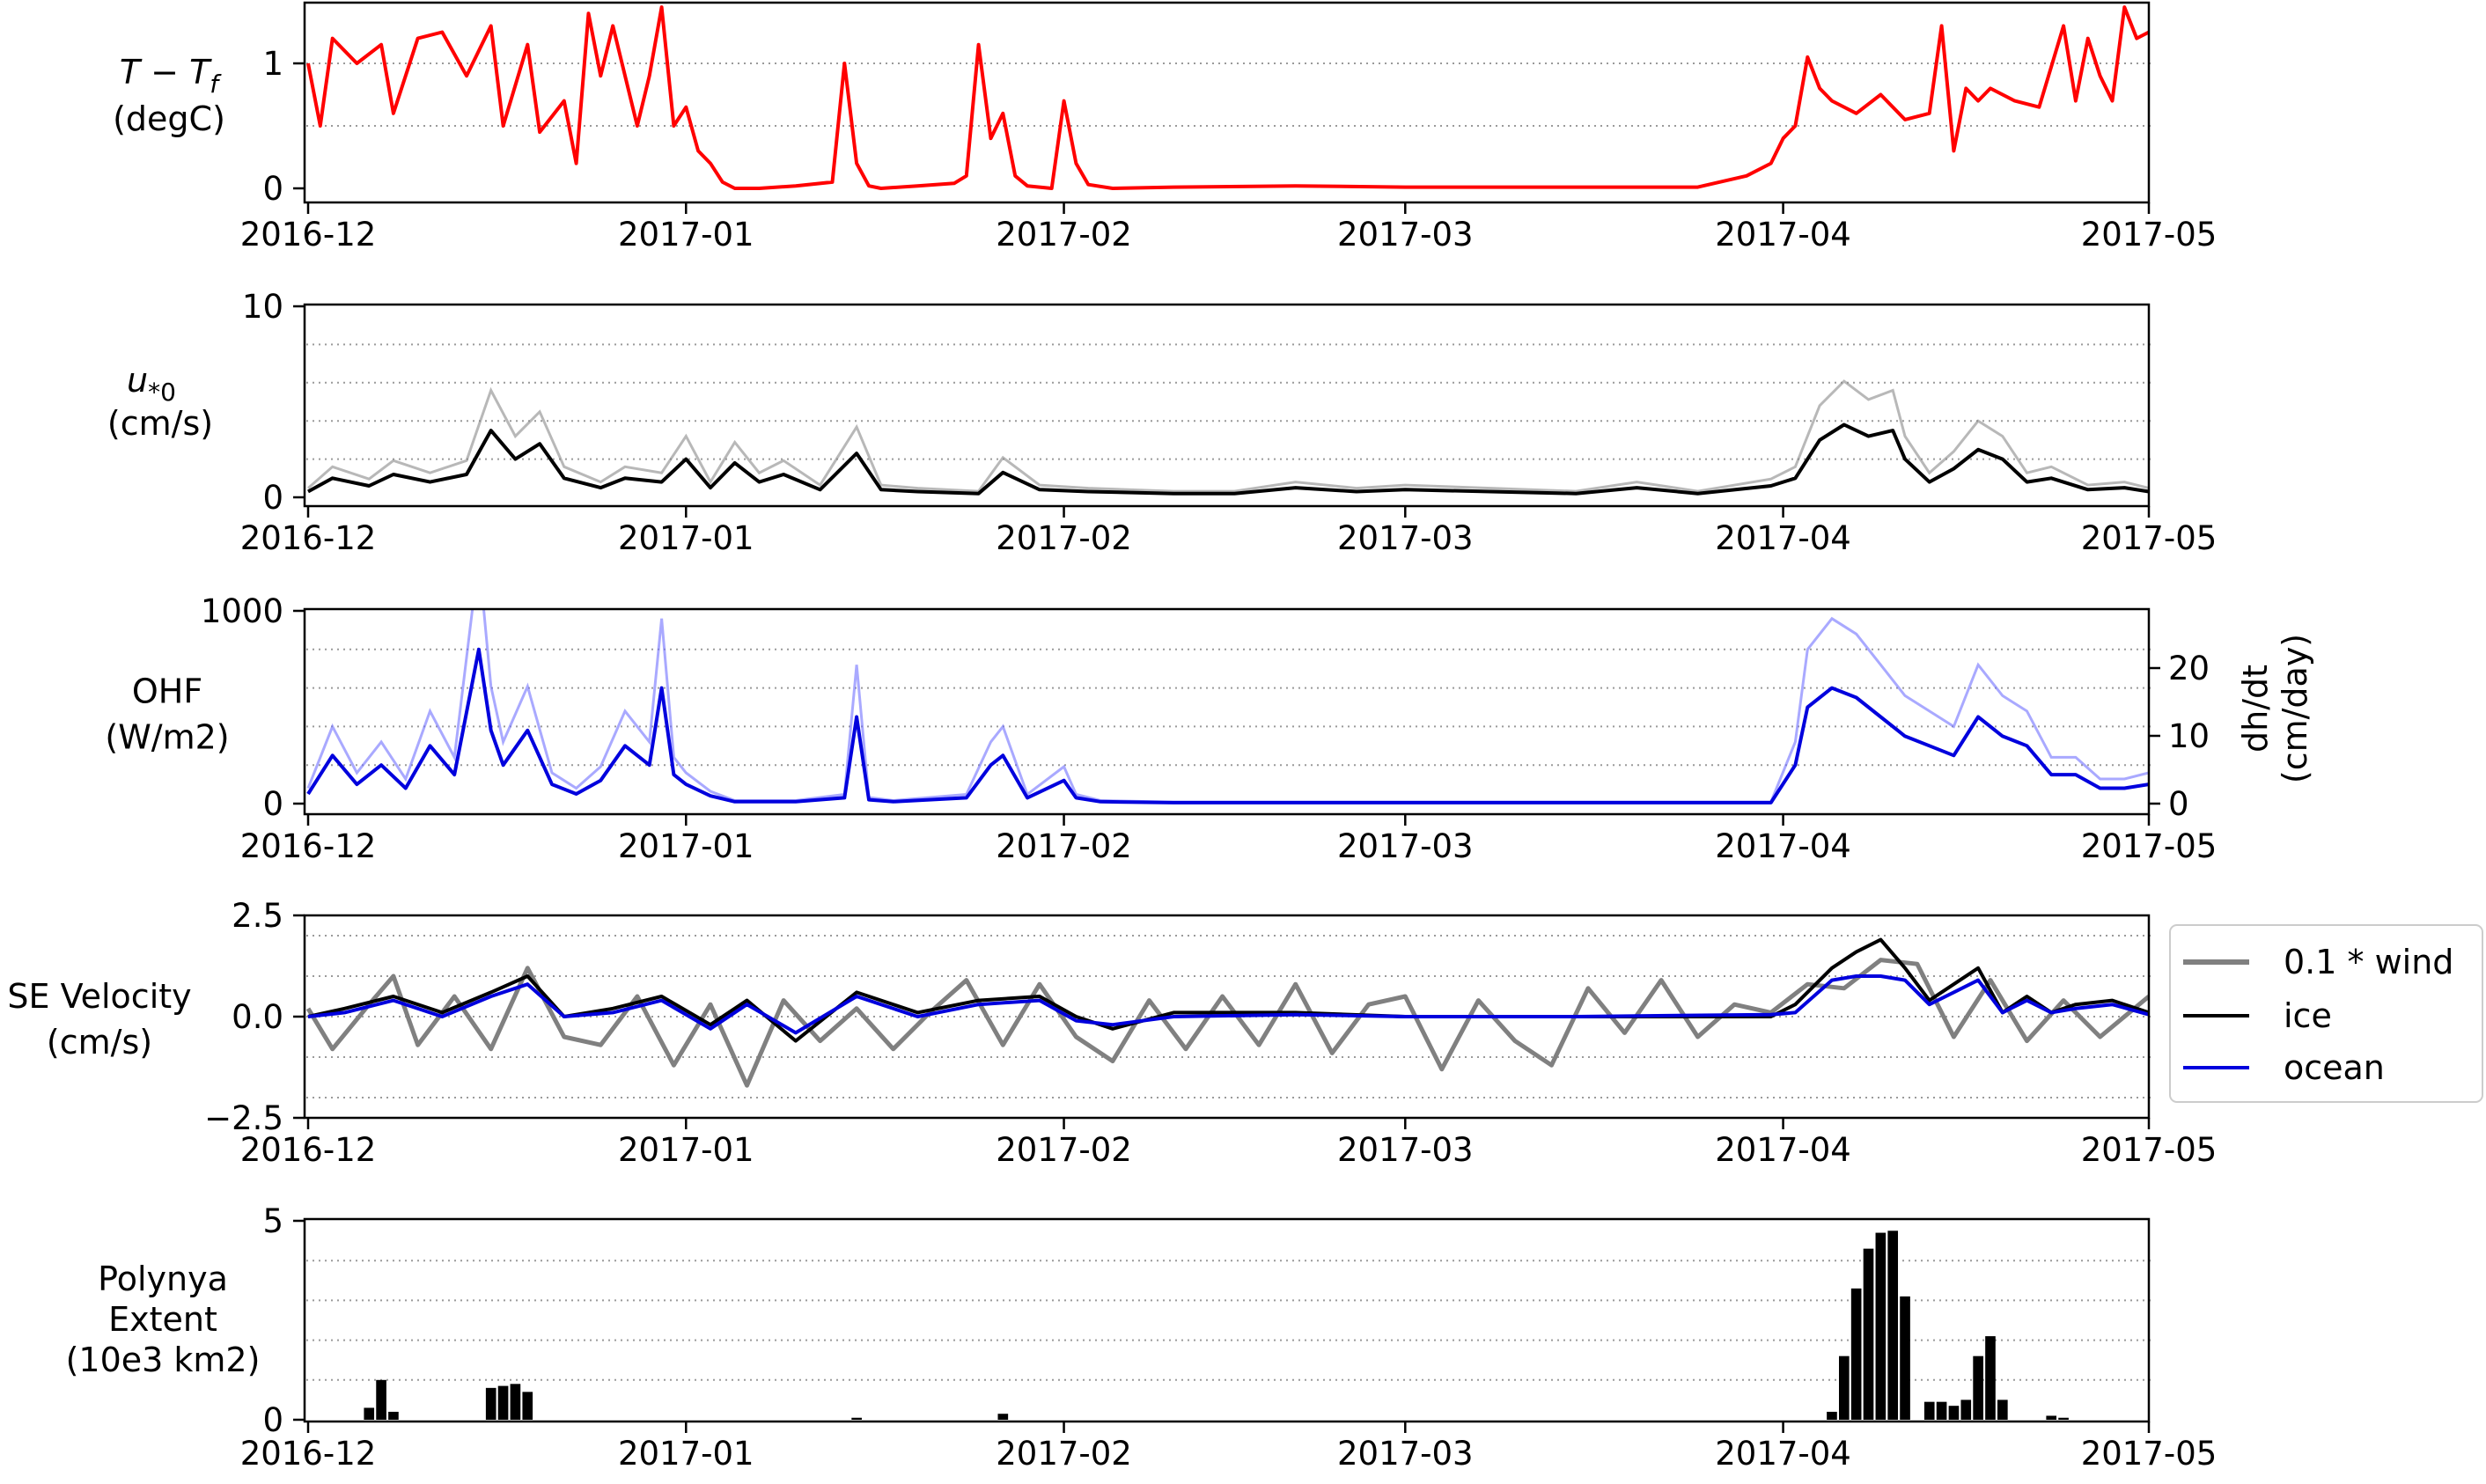 Image resolution: width=2486 pixels, height=1484 pixels. Describe the element at coordinates (1064, 846) in the screenshot. I see `xtick-label-3-2: 2017-02` at that location.